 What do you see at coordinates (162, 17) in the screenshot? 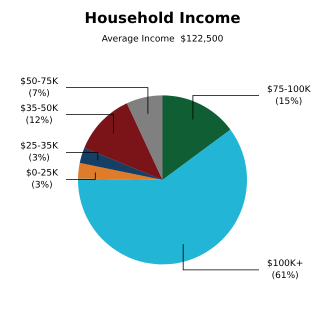
I see `chart-title: Household Income` at bounding box center [162, 17].